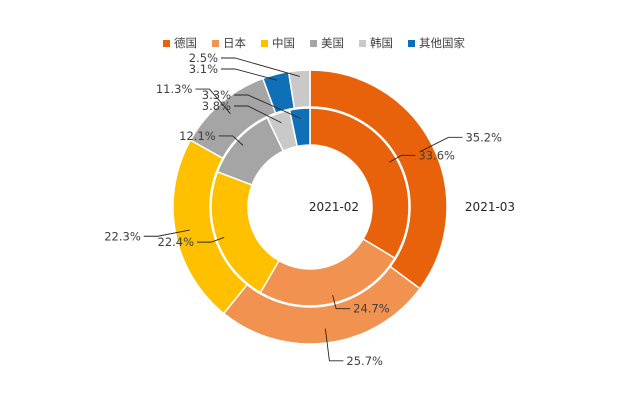  What do you see at coordinates (359, 183) in the screenshot?
I see `slice-inner-germany` at bounding box center [359, 183].